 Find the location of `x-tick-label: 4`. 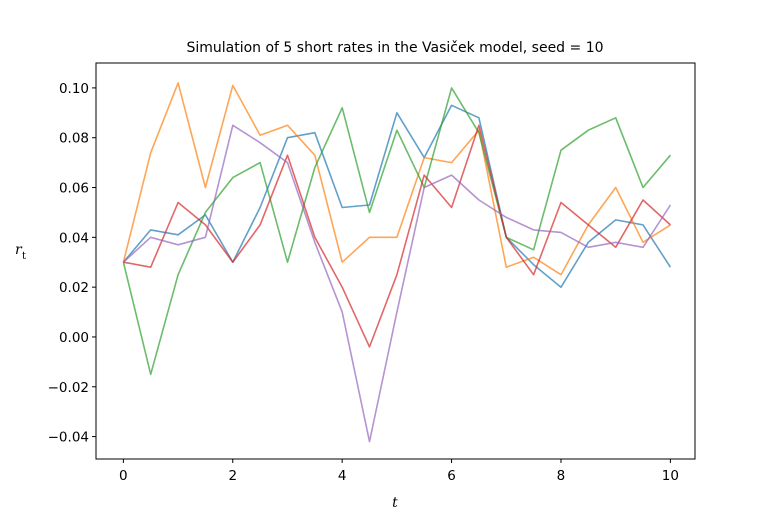

x-tick-label: 4 is located at coordinates (342, 476).